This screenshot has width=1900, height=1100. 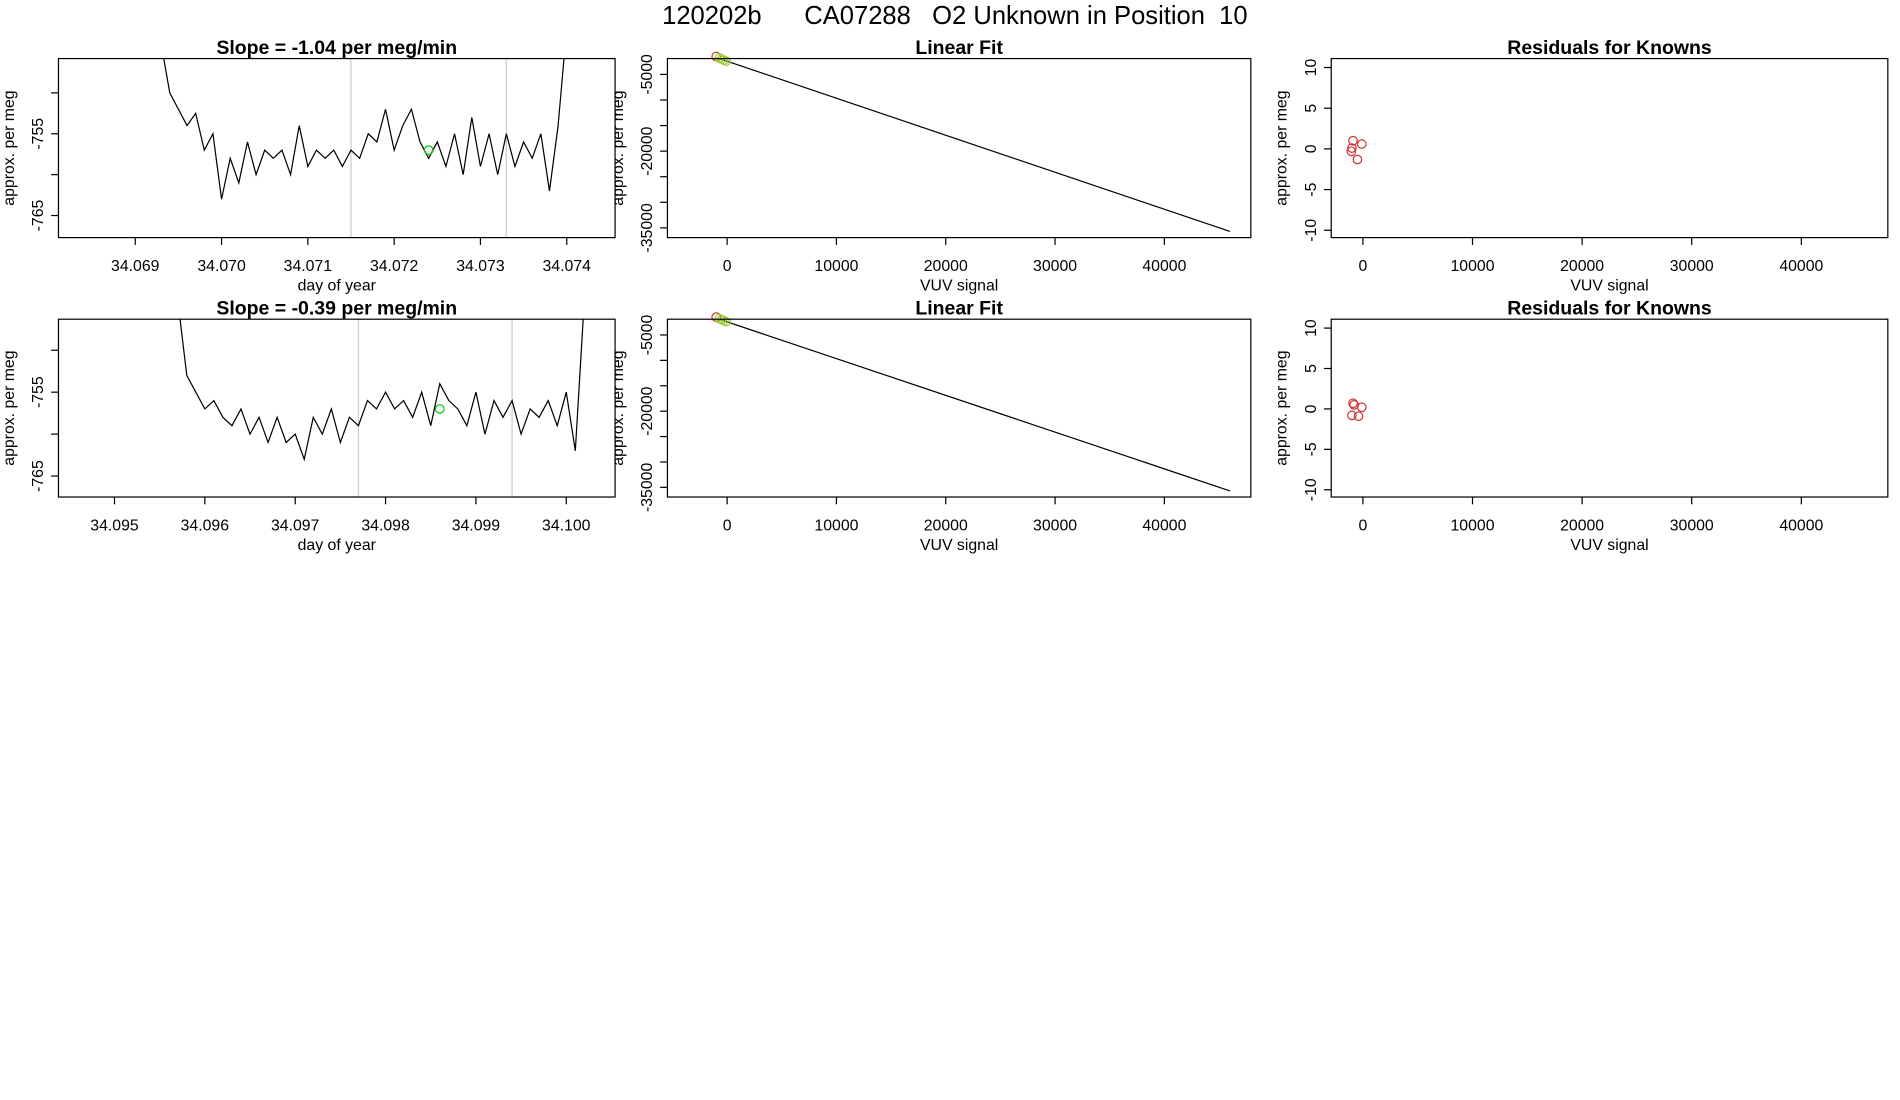 I want to click on x-tick-label: 34.095, so click(x=114, y=525).